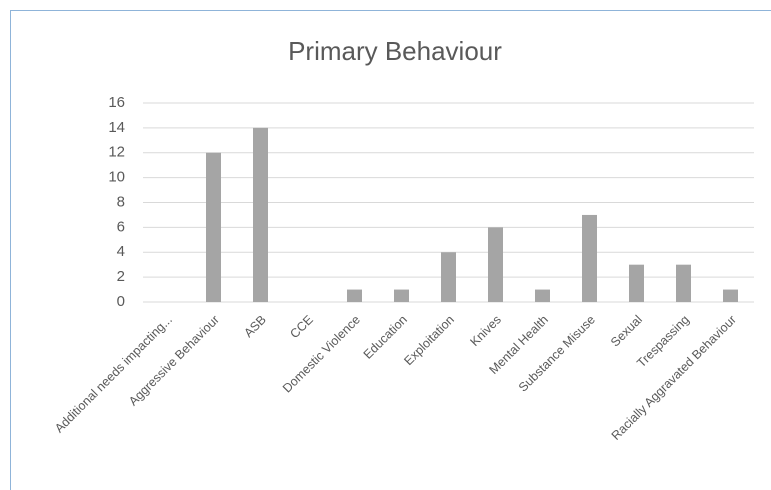 The width and height of the screenshot is (771, 490). Describe the element at coordinates (116, 177) in the screenshot. I see `y-tick-label: 10` at that location.